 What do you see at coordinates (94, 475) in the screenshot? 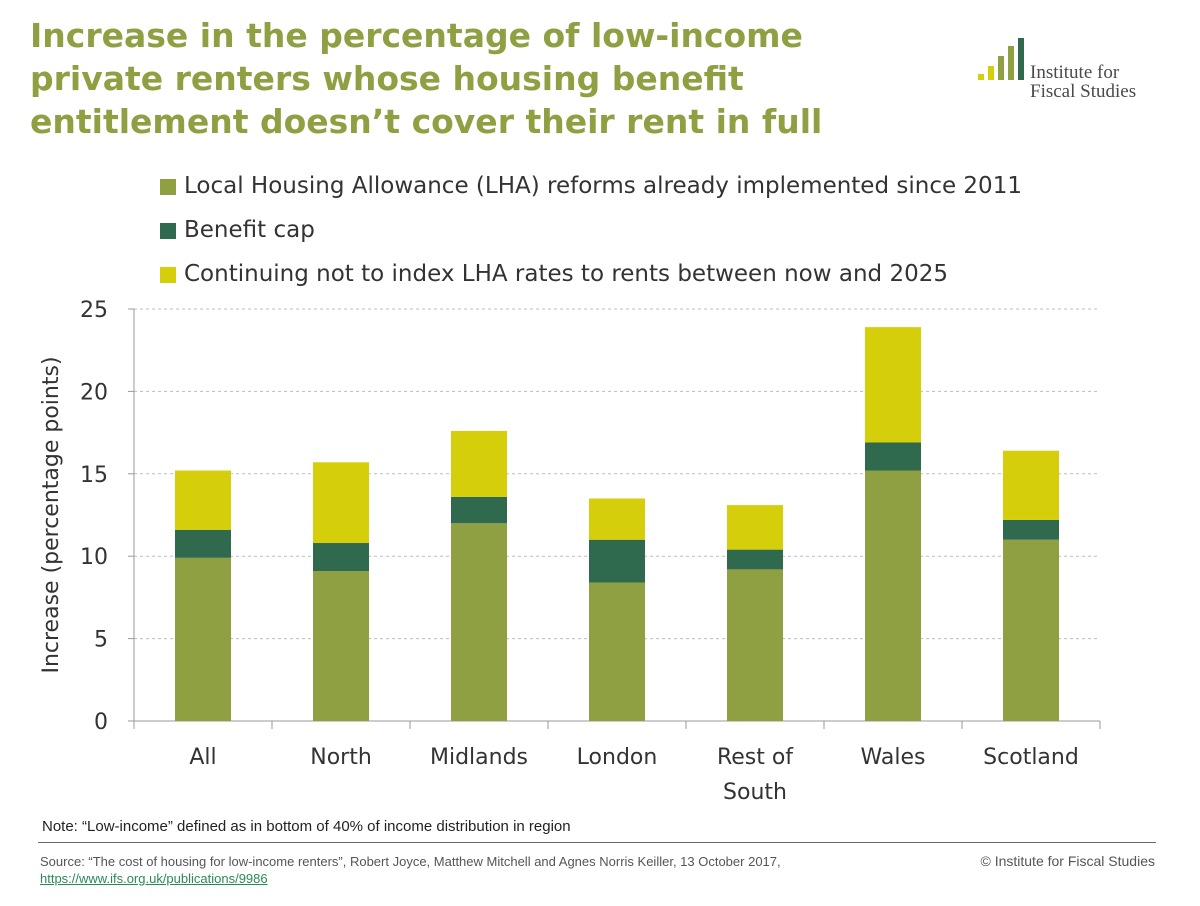
I see `y-tick-label: 15` at bounding box center [94, 475].